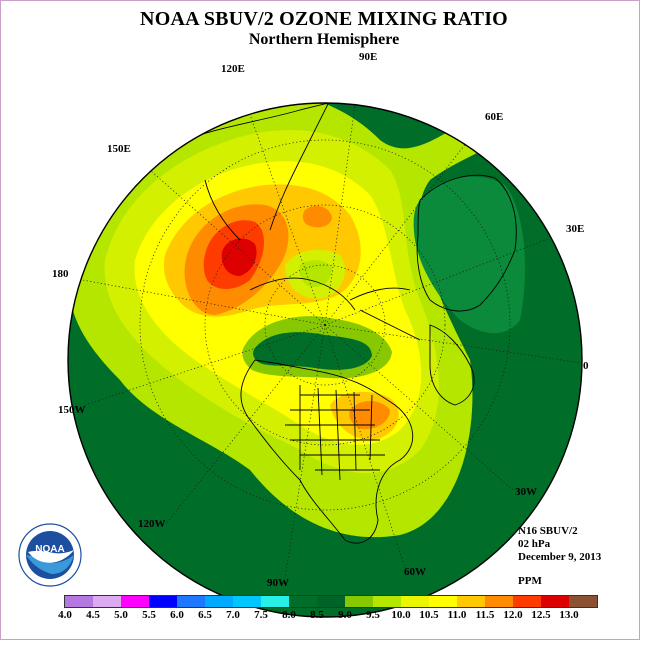  I want to click on colorbar-tick-label: 9.5, so click(373, 615).